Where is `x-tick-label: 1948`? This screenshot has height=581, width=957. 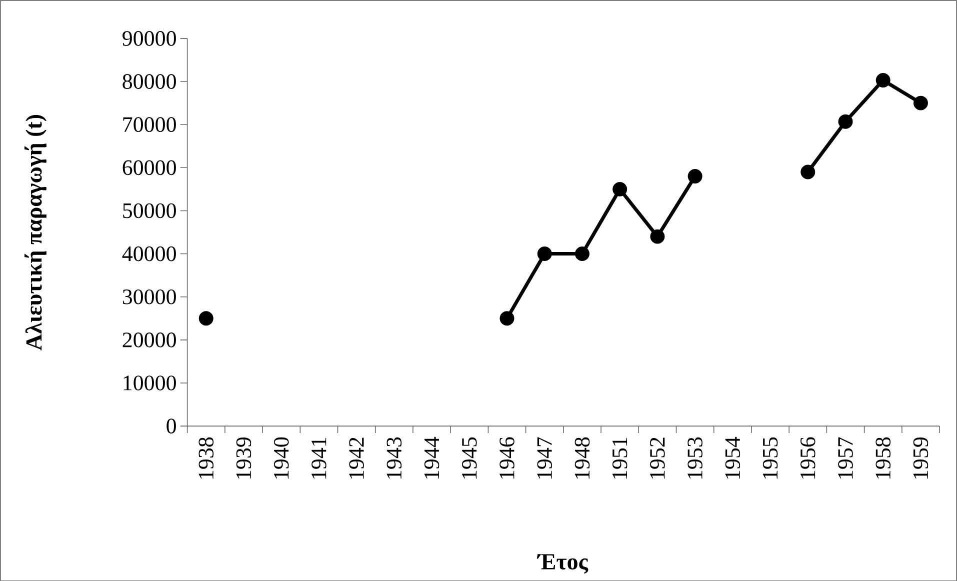 x-tick-label: 1948 is located at coordinates (582, 457).